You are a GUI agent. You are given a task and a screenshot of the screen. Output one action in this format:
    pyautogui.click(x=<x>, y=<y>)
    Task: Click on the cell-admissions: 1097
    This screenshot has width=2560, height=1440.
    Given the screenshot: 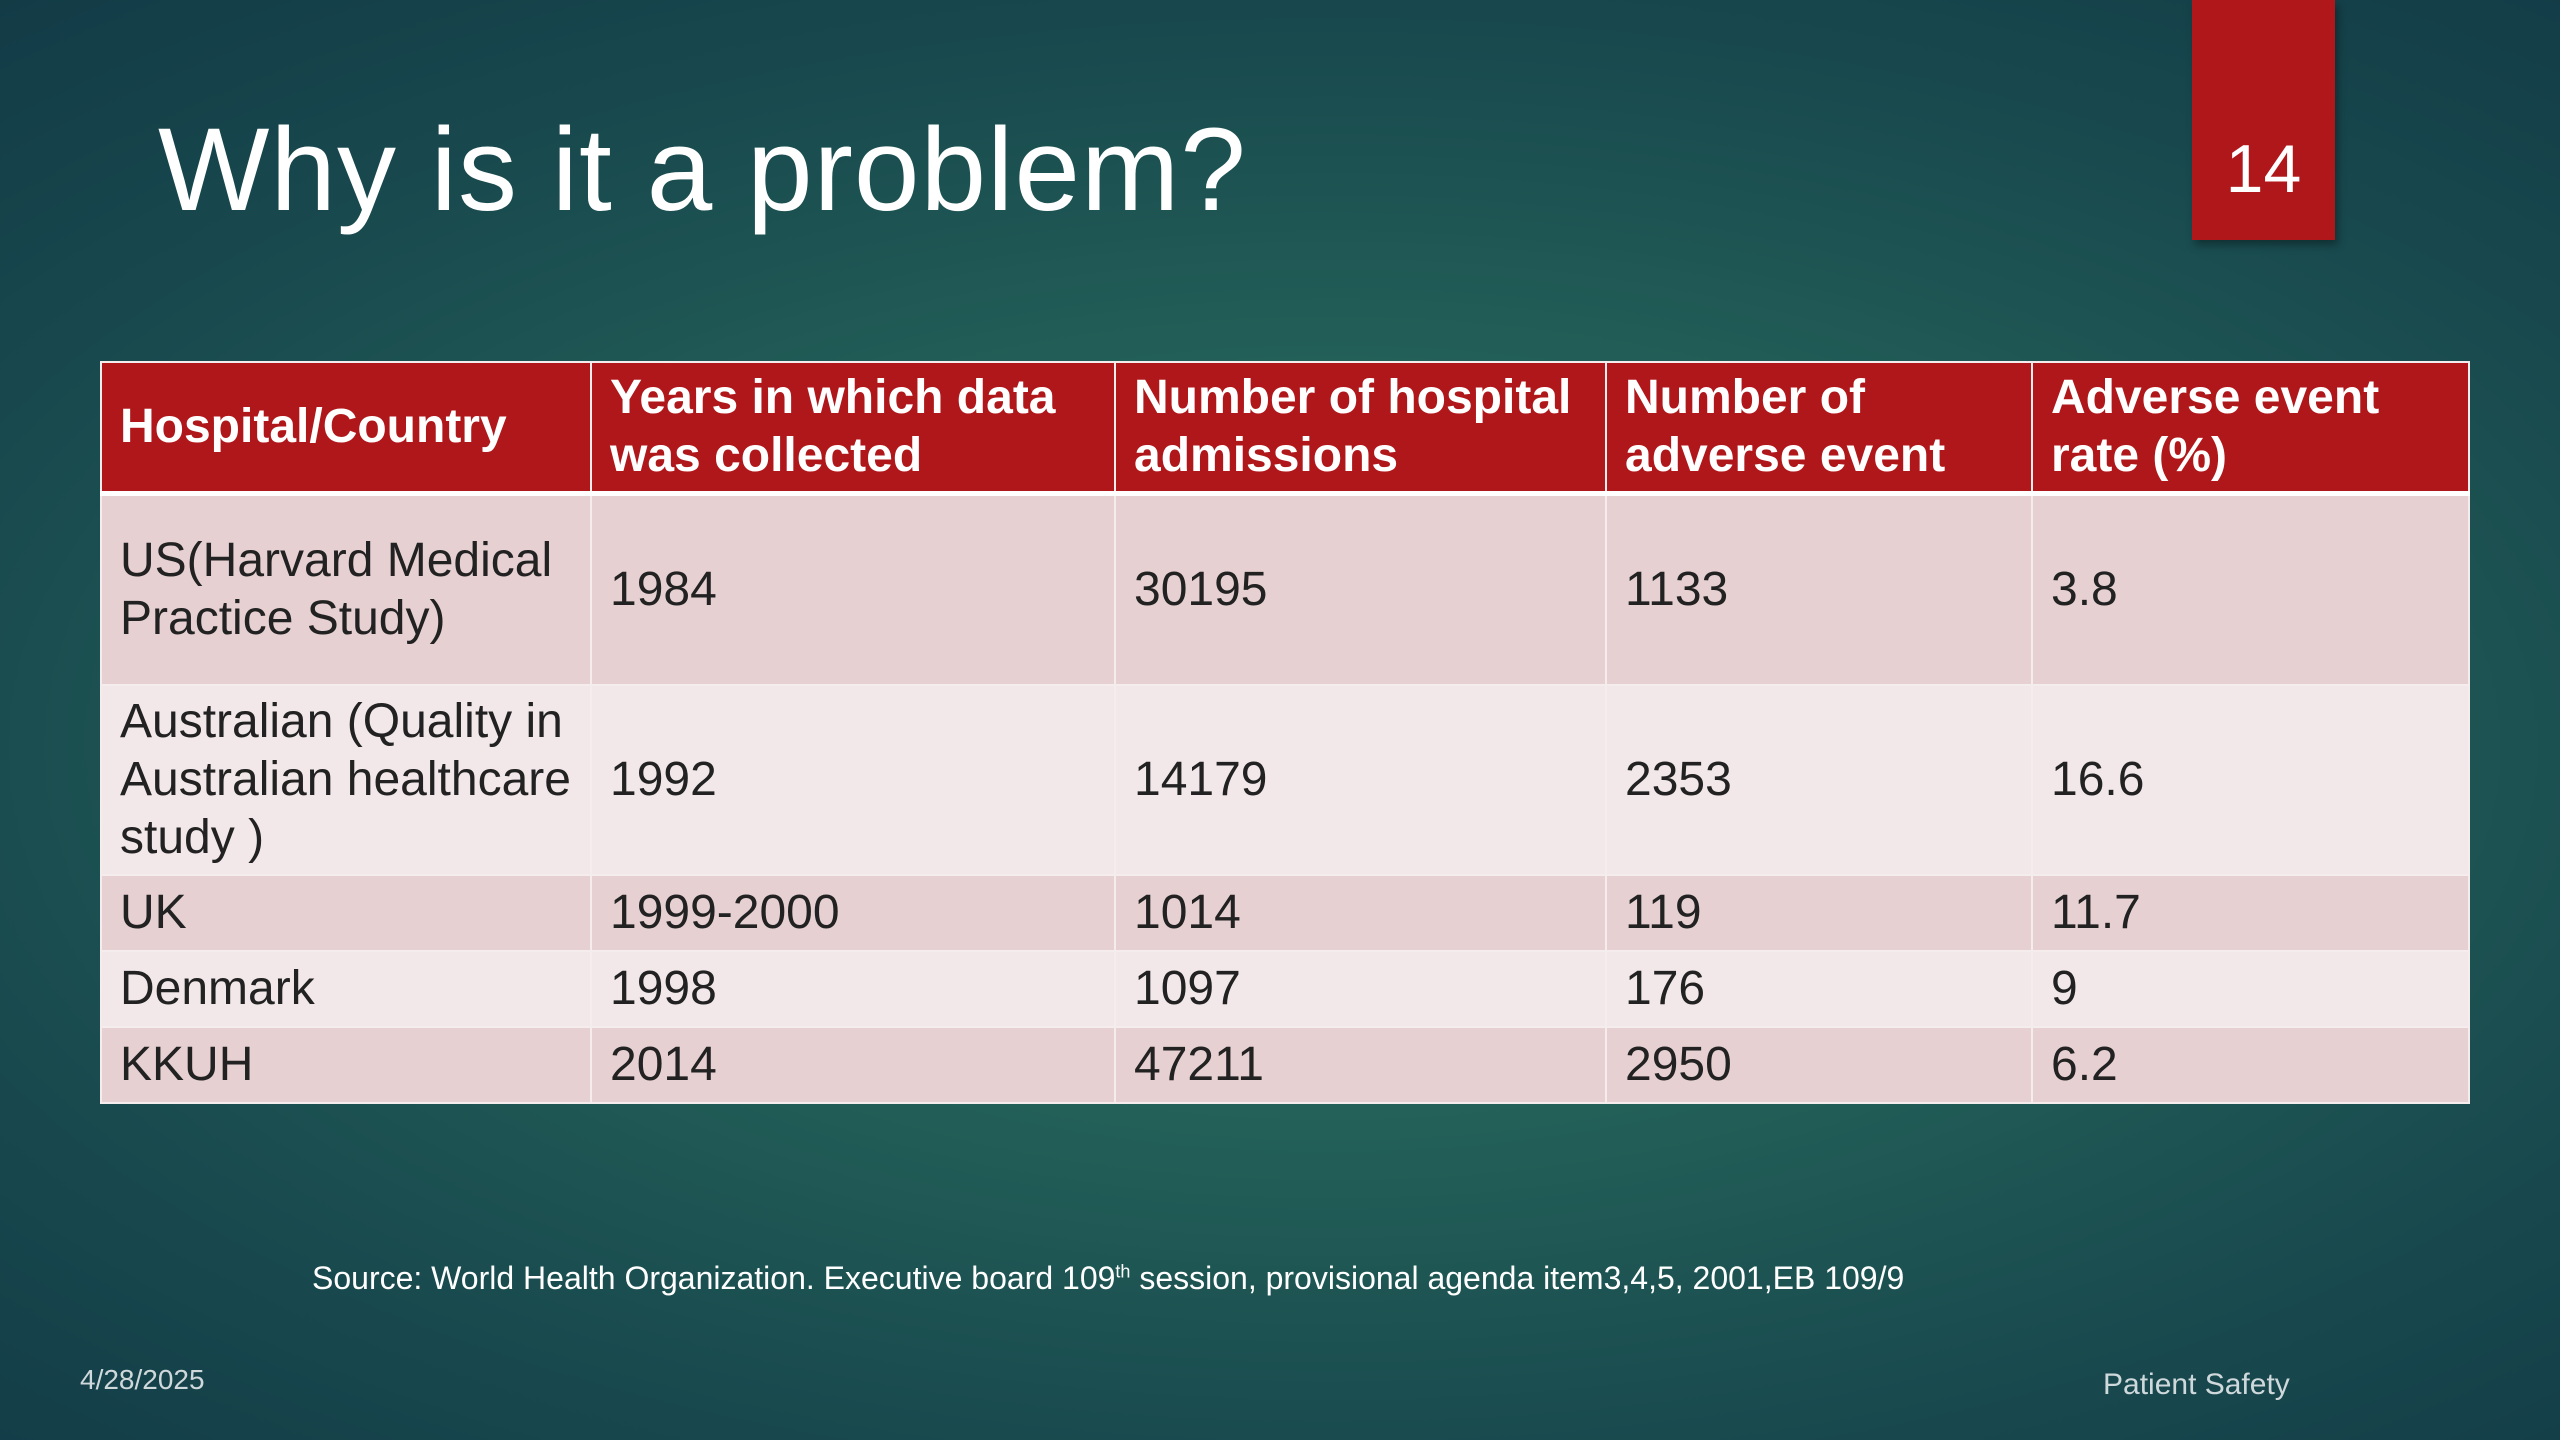 What is the action you would take?
    pyautogui.click(x=1360, y=989)
    